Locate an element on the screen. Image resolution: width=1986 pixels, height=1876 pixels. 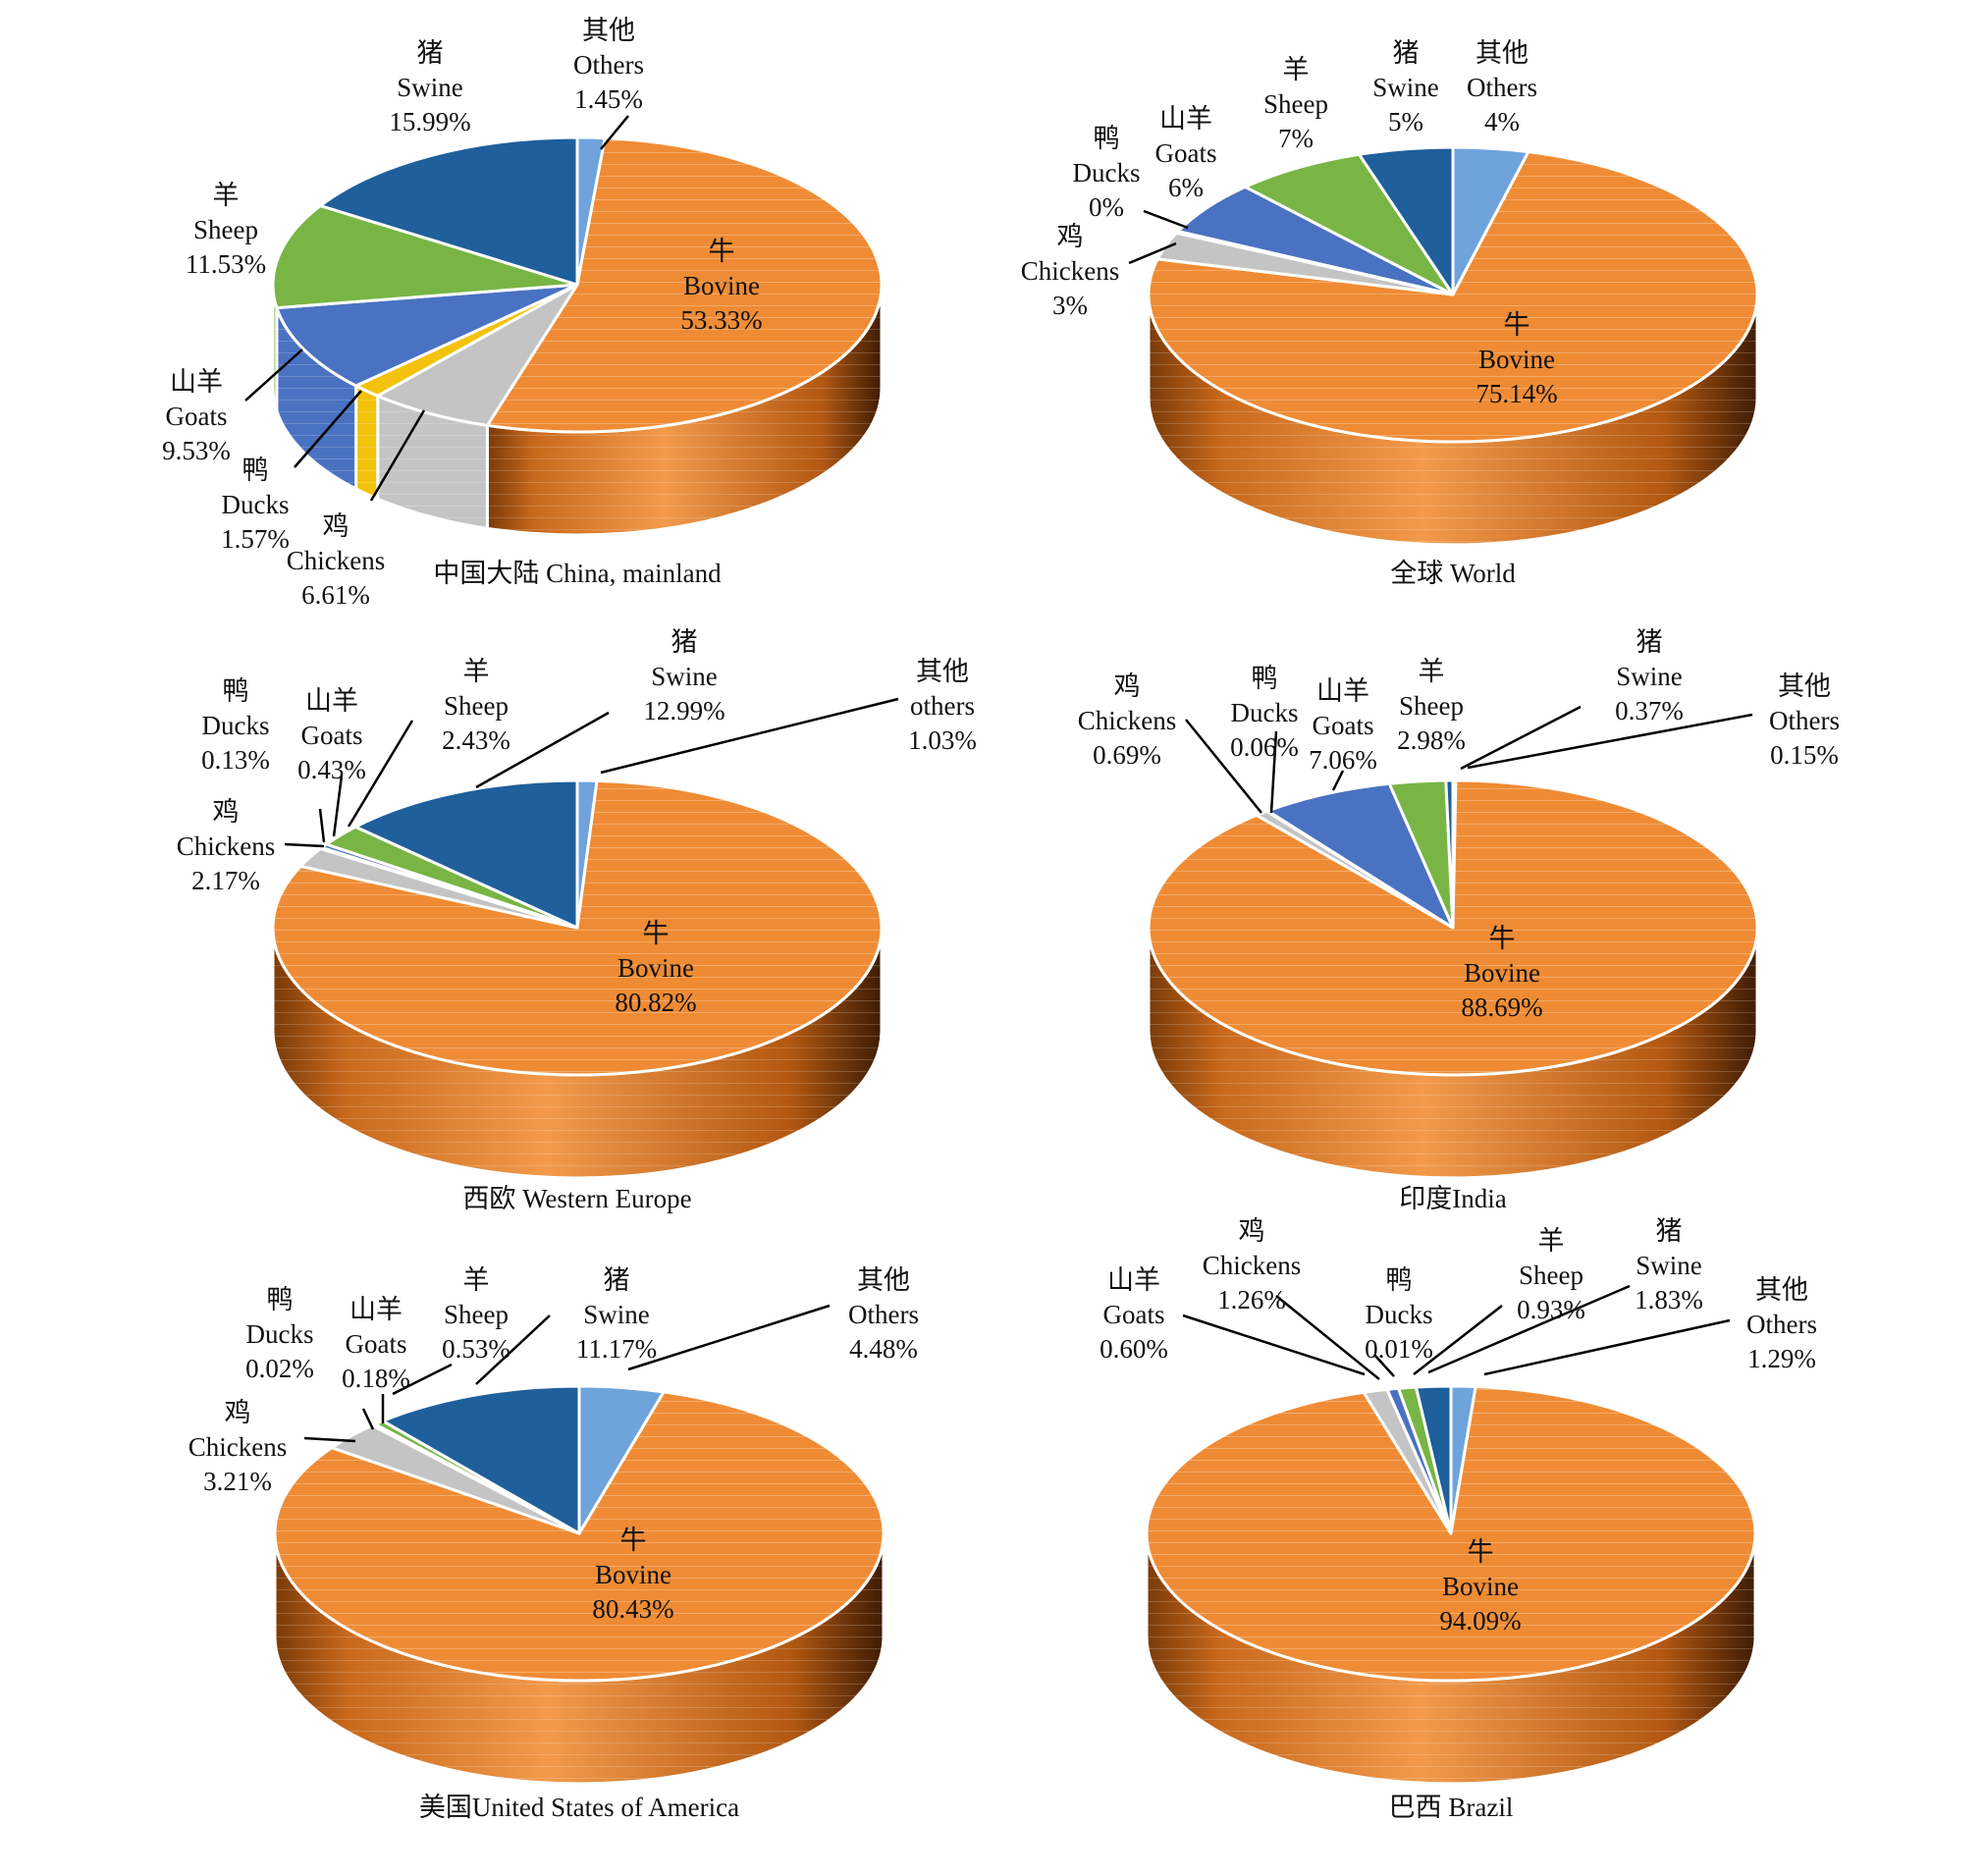
data-label-ducks: 鸭 Ducks 1.57% is located at coordinates (255, 505).